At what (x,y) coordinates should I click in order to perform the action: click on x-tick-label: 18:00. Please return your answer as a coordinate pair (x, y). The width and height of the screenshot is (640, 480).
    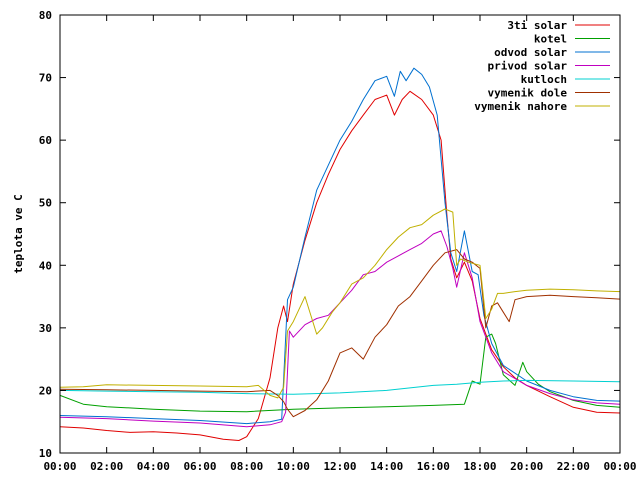
    Looking at the image, I should click on (479, 466).